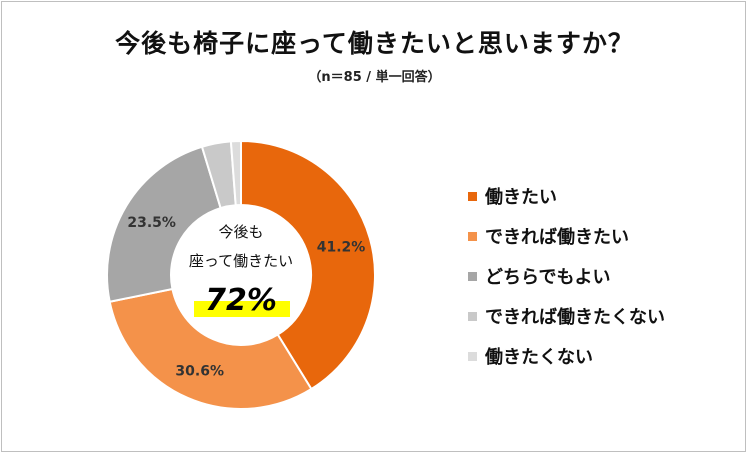 The height and width of the screenshot is (455, 749). I want to click on legend-label: できれば働きたい, so click(557, 237).